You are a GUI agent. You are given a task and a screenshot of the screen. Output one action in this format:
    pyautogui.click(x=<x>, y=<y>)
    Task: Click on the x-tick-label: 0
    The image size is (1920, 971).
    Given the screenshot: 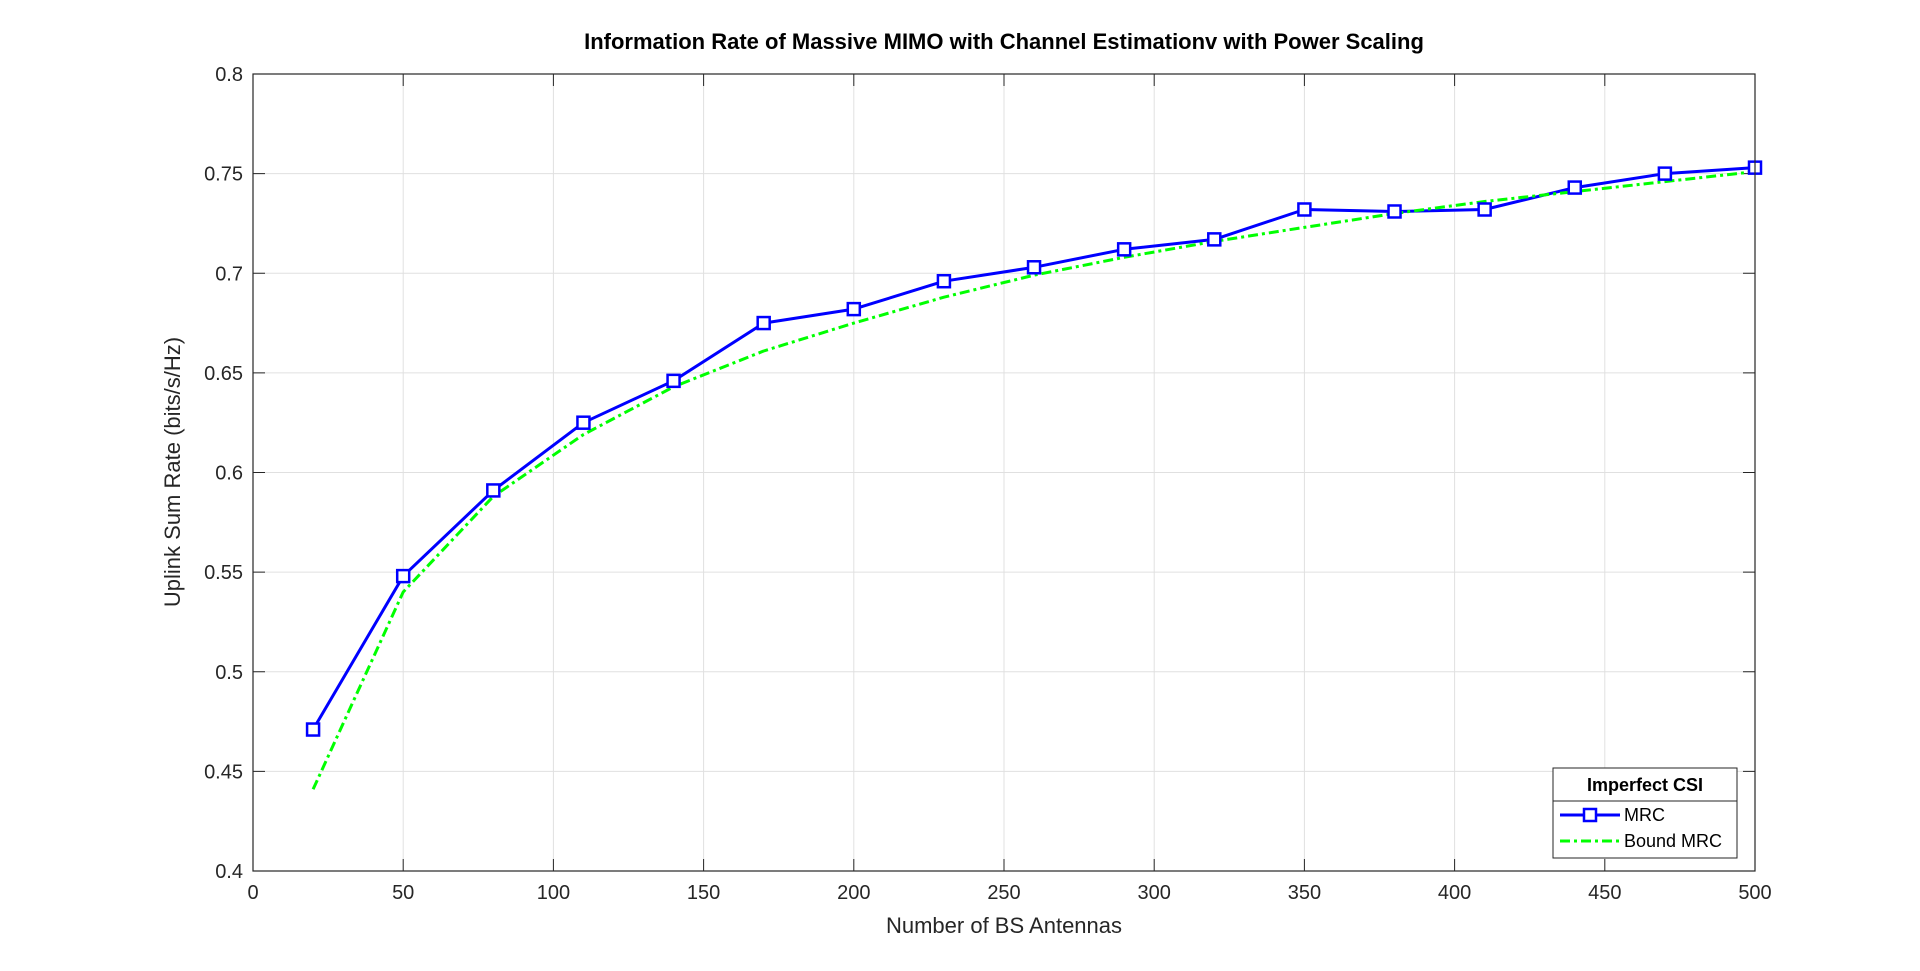 What is the action you would take?
    pyautogui.click(x=252, y=893)
    